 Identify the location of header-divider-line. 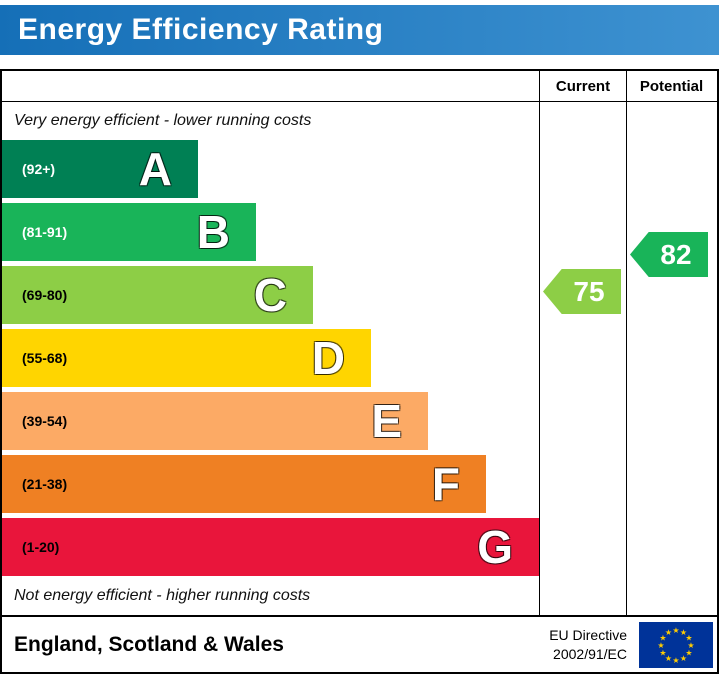
(359, 101).